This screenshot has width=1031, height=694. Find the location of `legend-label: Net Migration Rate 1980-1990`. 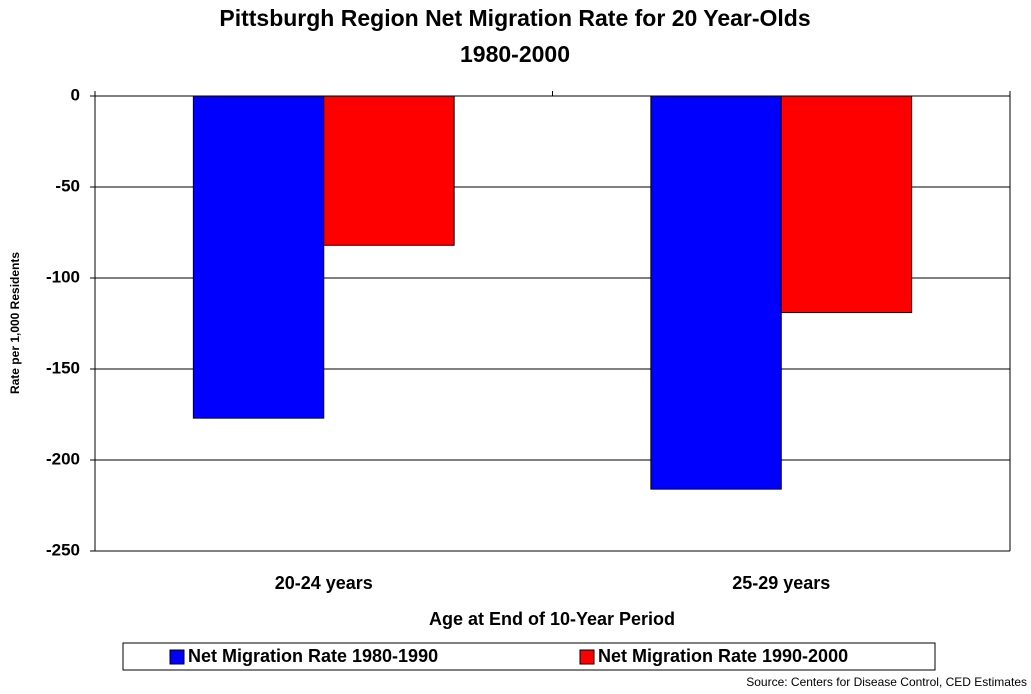

legend-label: Net Migration Rate 1980-1990 is located at coordinates (313, 656).